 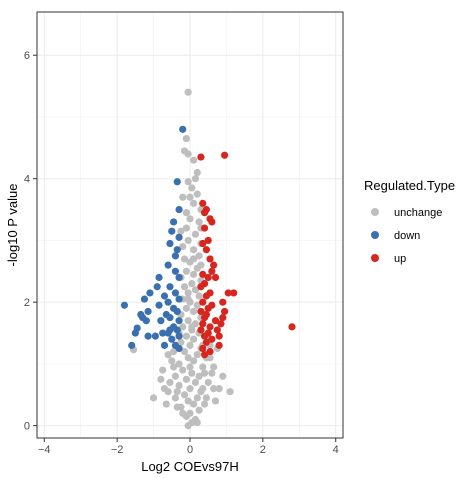 What do you see at coordinates (117, 450) in the screenshot?
I see `x-tick-label: −2` at bounding box center [117, 450].